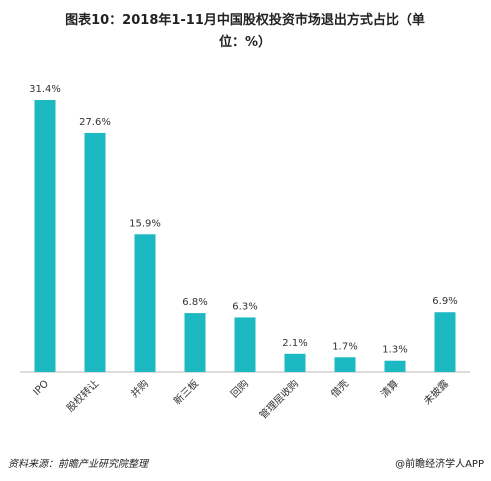  Describe the element at coordinates (145, 223) in the screenshot. I see `value-label: 15.9%` at that location.